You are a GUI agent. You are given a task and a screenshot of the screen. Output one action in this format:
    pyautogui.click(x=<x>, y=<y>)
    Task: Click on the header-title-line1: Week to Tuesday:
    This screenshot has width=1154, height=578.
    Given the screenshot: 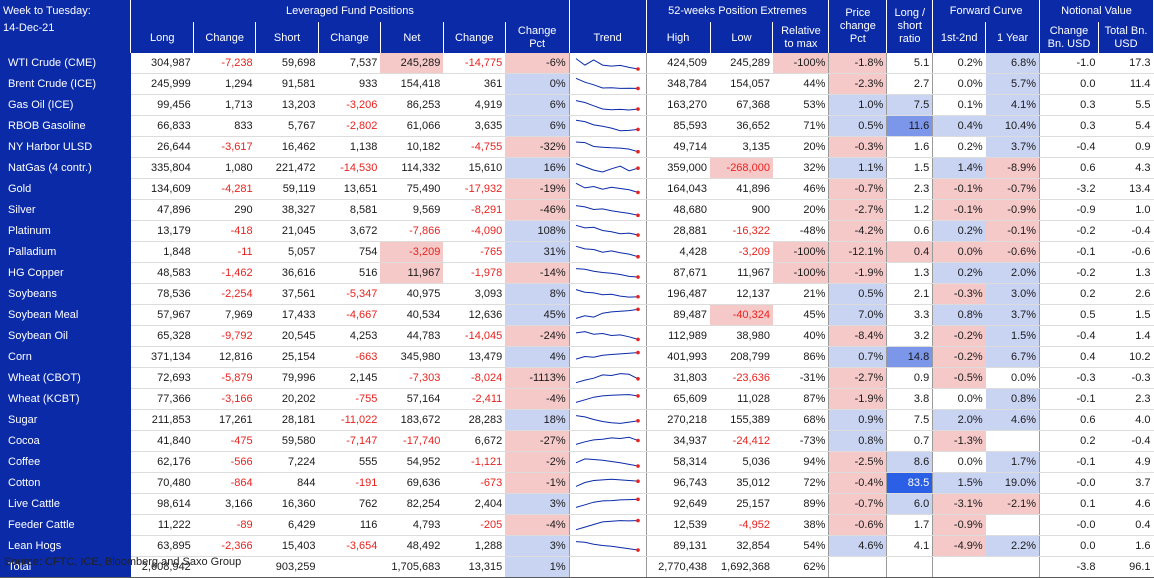 What is the action you would take?
    pyautogui.click(x=66, y=11)
    